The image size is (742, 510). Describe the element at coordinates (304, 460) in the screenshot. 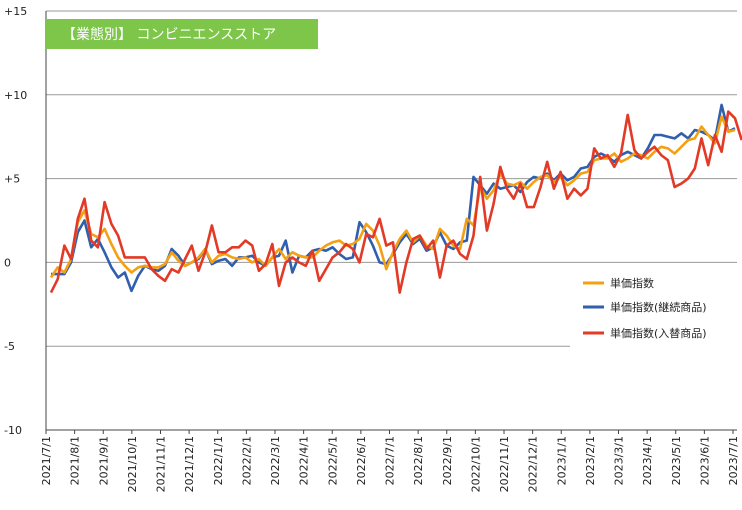

I see `x-tick-label: 2022/4/1` at that location.